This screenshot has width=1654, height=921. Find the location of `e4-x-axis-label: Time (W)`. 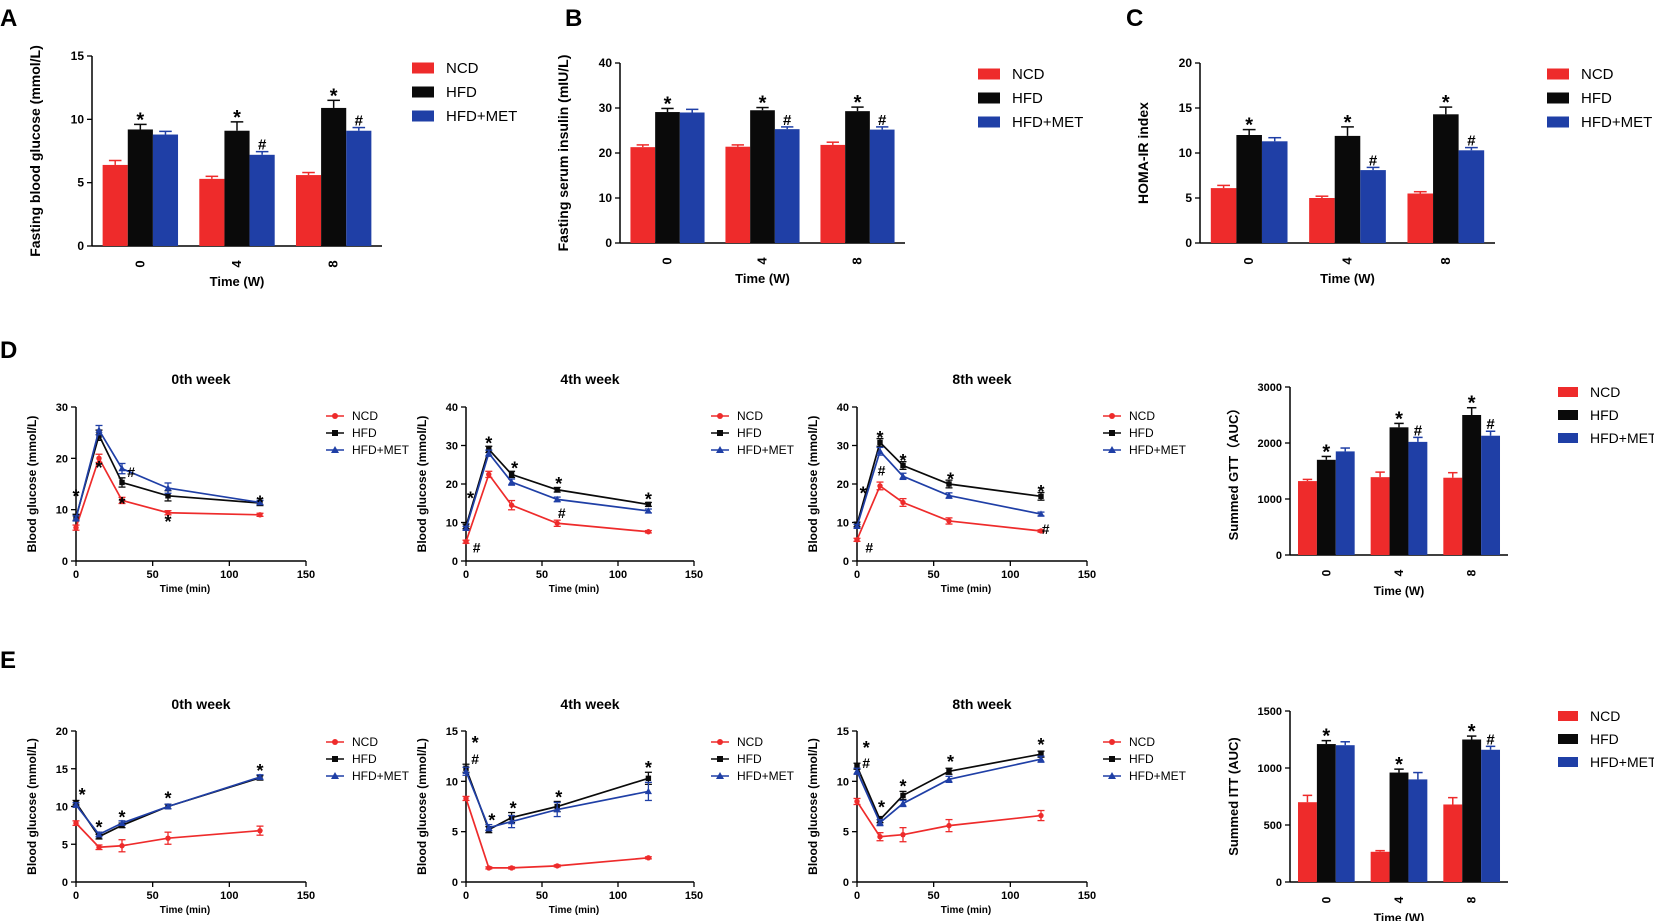

e4-x-axis-label: Time (W) is located at coordinates (1399, 916).